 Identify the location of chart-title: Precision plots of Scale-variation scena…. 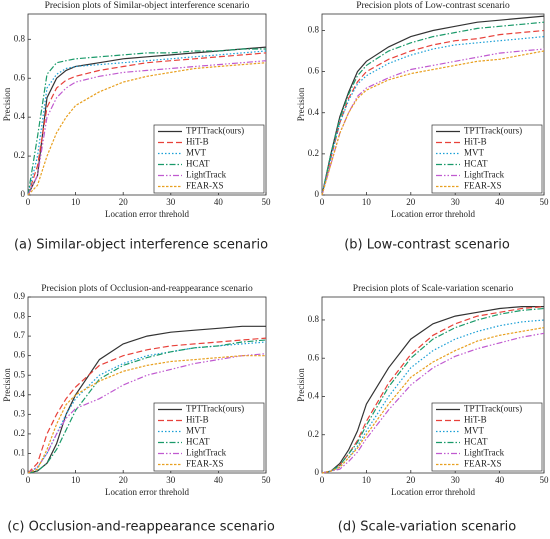
(433, 288).